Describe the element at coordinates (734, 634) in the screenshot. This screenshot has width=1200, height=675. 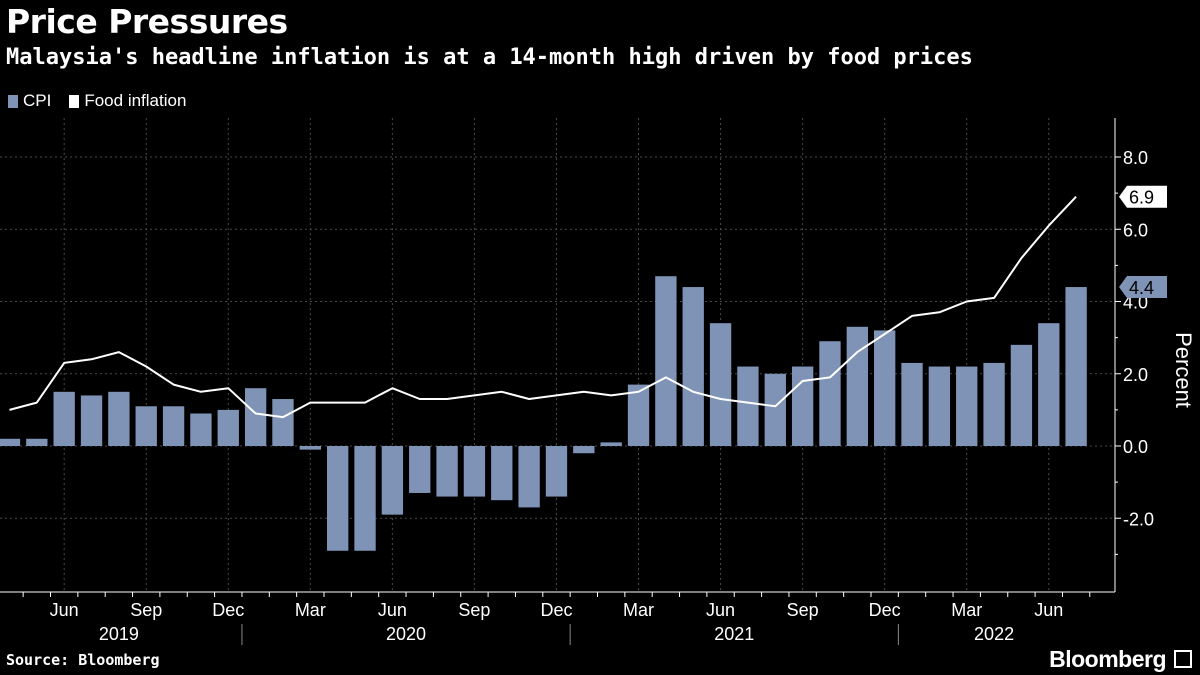
I see `x-year-label: 2021` at that location.